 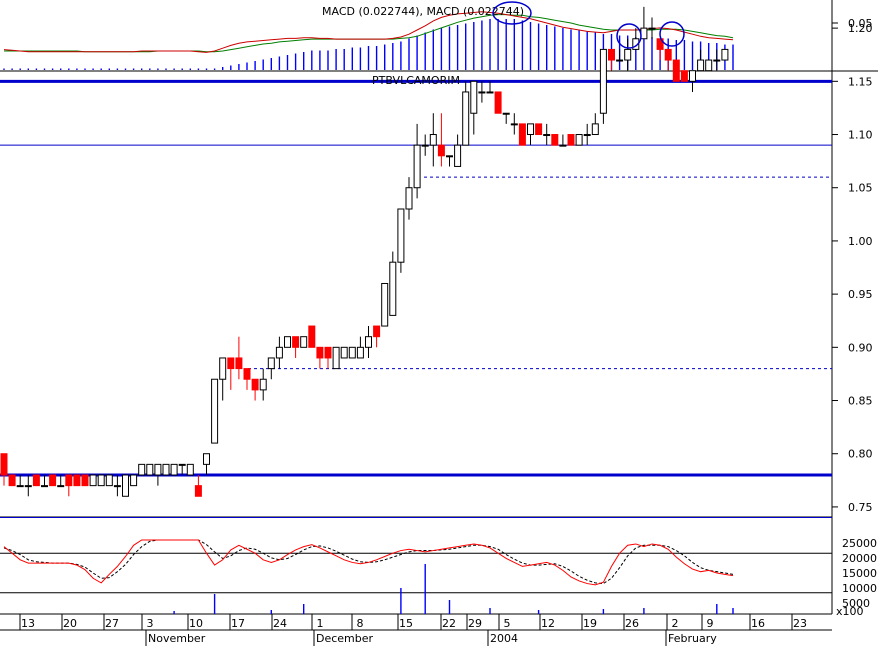 I want to click on macd-tick-label: 0.05, so click(x=860, y=23).